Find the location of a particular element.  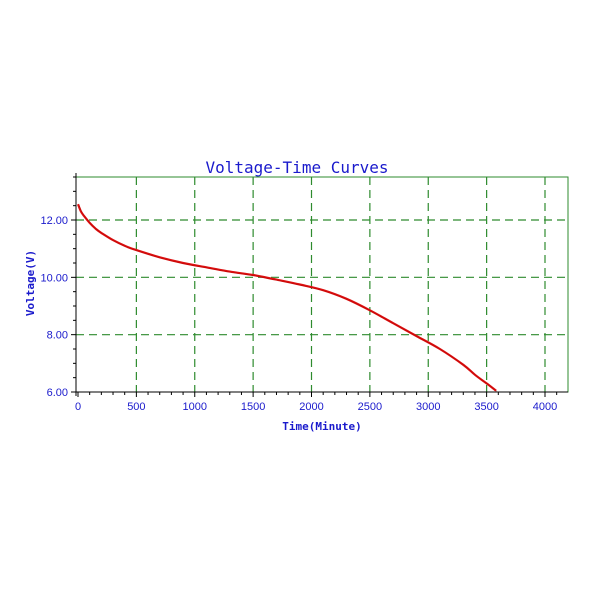

chart-title: Voltage-Time Curves is located at coordinates (296, 167).